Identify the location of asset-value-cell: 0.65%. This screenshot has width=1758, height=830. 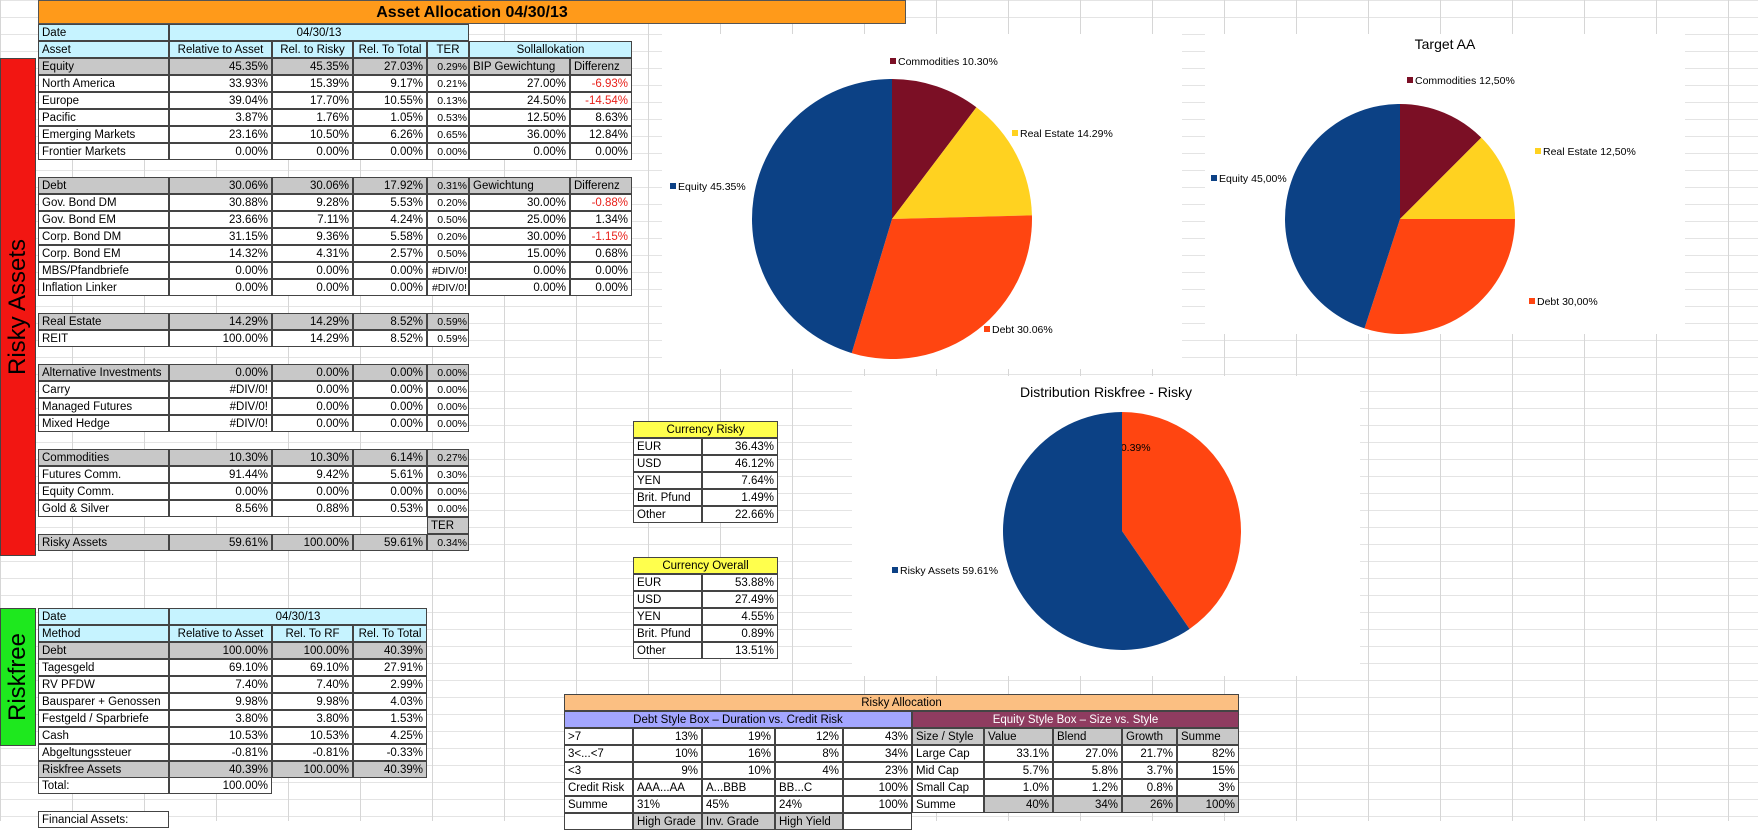
(448, 134).